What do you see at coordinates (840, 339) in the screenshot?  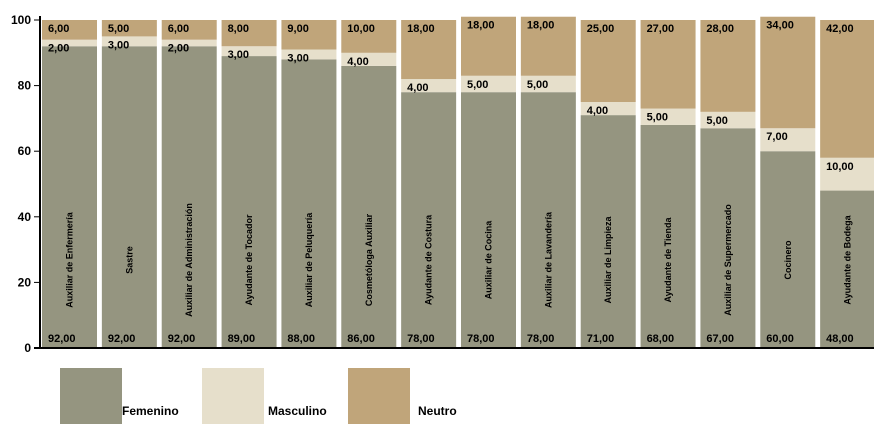 I see `data-label-femenino: 48,00` at bounding box center [840, 339].